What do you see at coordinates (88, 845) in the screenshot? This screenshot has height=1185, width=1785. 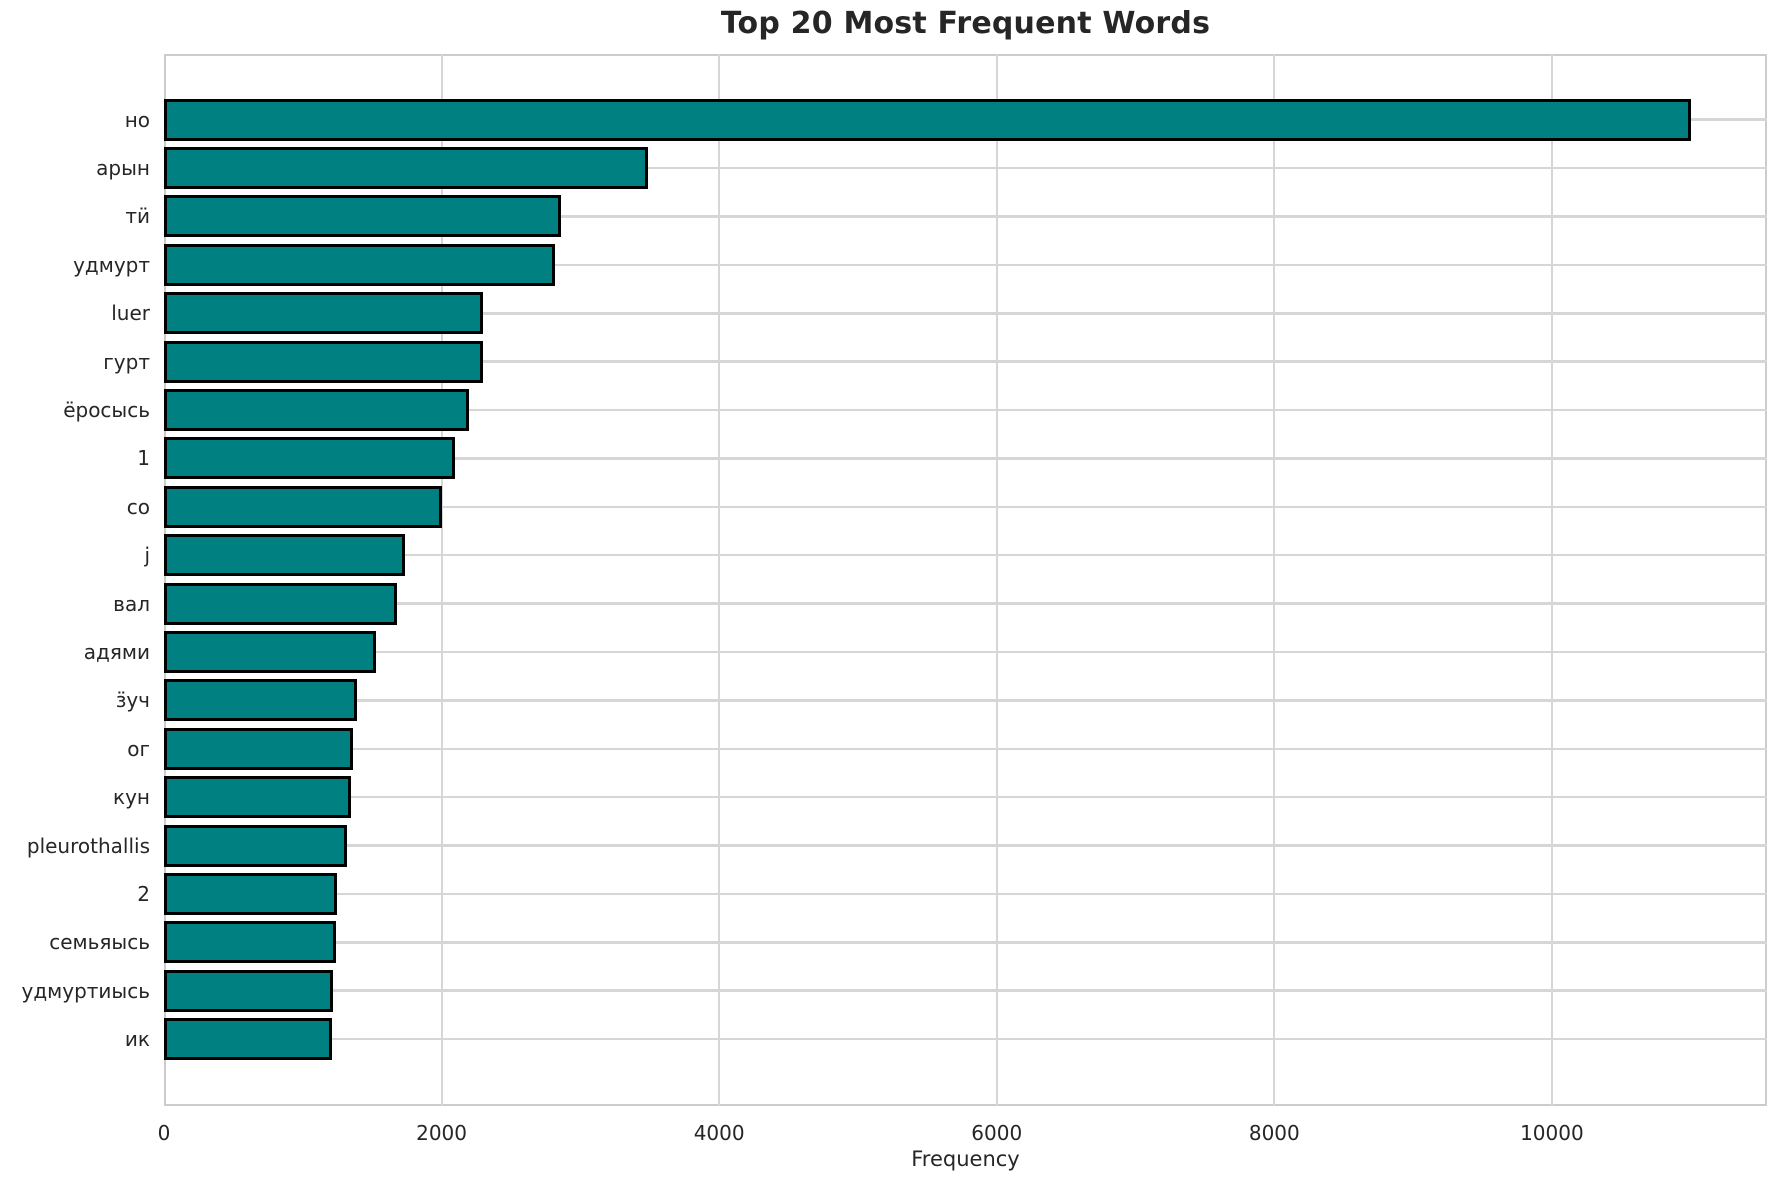 I see `y-tick-label: pleurothallis` at bounding box center [88, 845].